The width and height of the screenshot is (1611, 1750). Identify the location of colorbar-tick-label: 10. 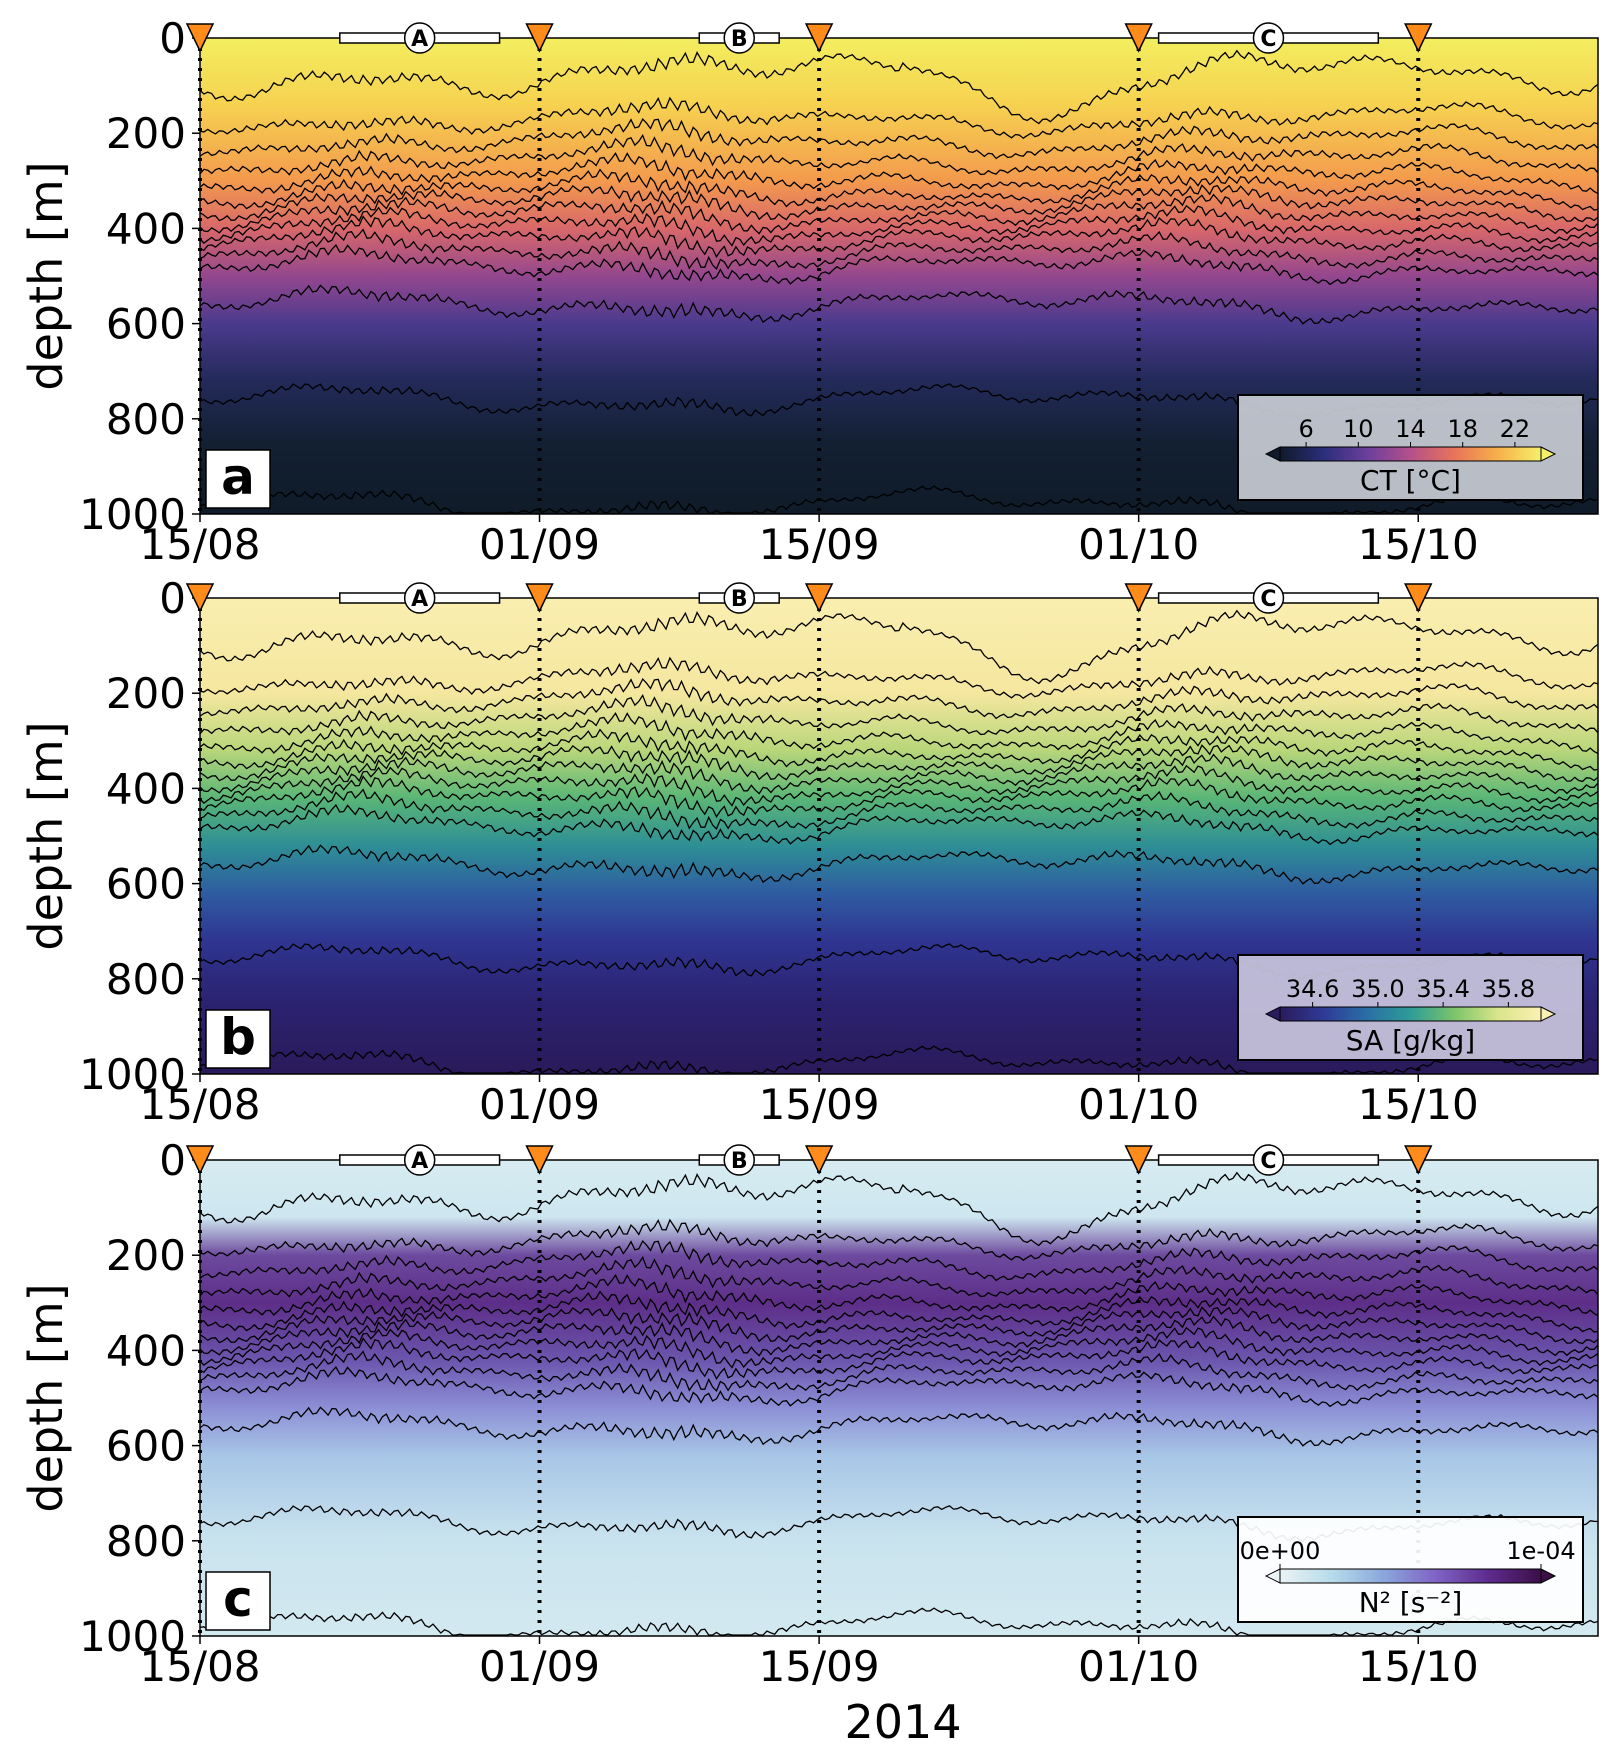
(1358, 429).